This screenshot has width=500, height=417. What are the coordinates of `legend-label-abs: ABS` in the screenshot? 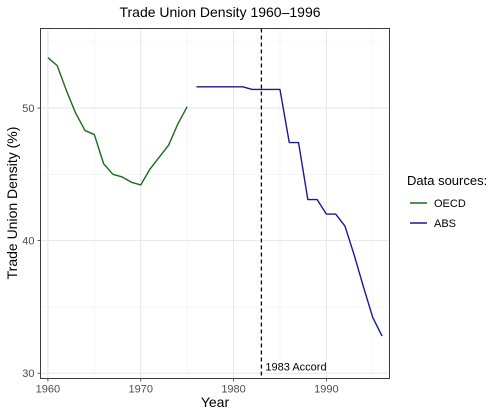 It's located at (445, 224).